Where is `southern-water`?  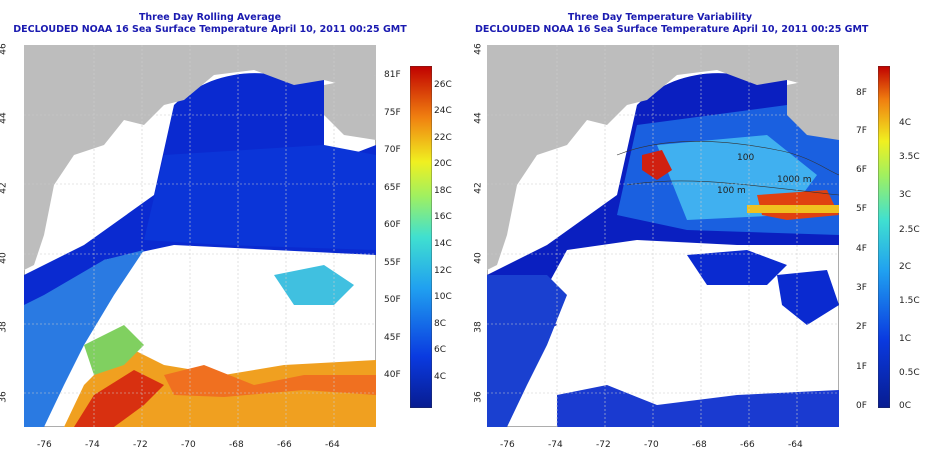 southern-water is located at coordinates (698, 406).